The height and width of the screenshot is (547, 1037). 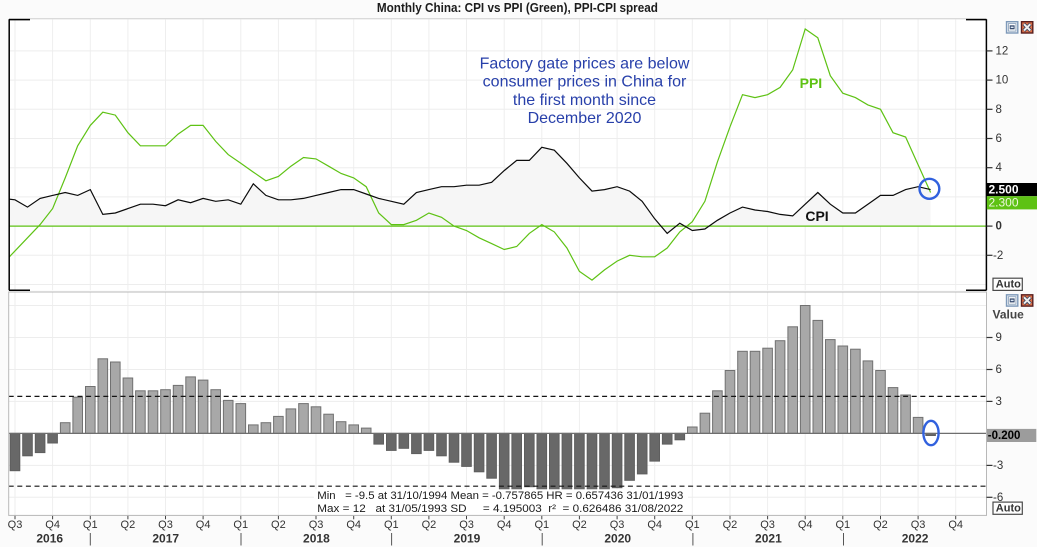 I want to click on svg-text: 2016, so click(x=49, y=539).